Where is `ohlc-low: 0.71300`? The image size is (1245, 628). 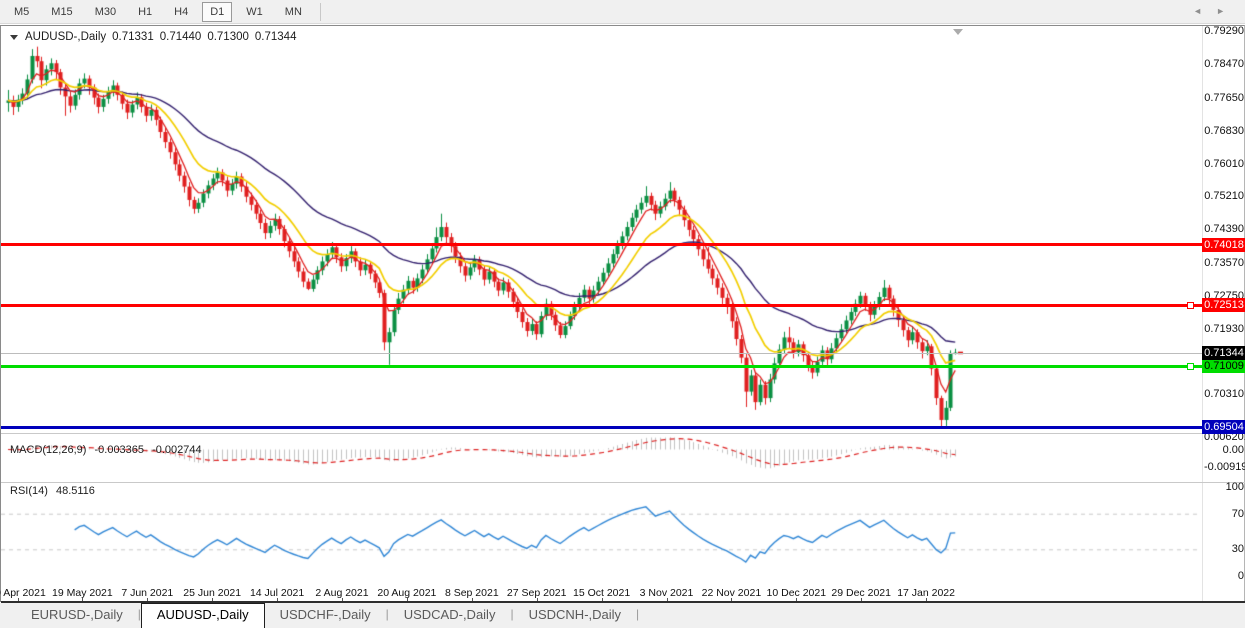 ohlc-low: 0.71300 is located at coordinates (228, 37).